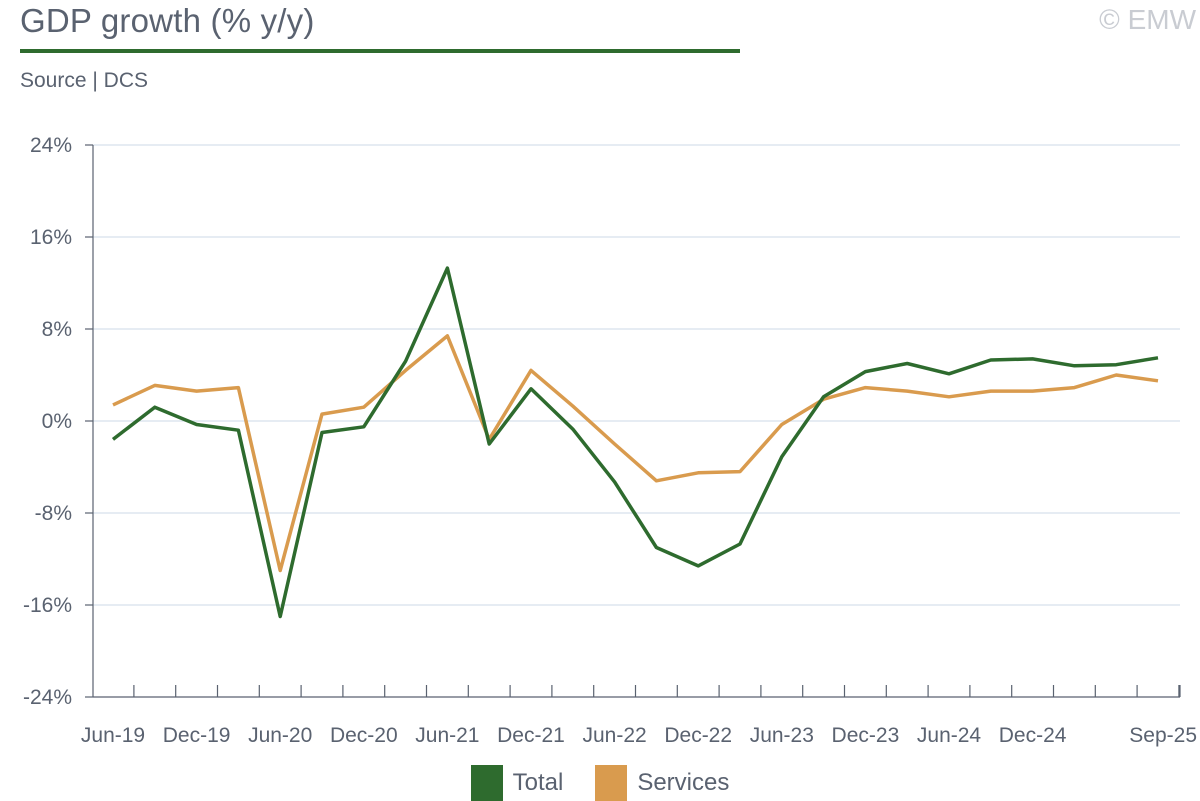  What do you see at coordinates (866, 735) in the screenshot?
I see `x-tick-label: Dec-23` at bounding box center [866, 735].